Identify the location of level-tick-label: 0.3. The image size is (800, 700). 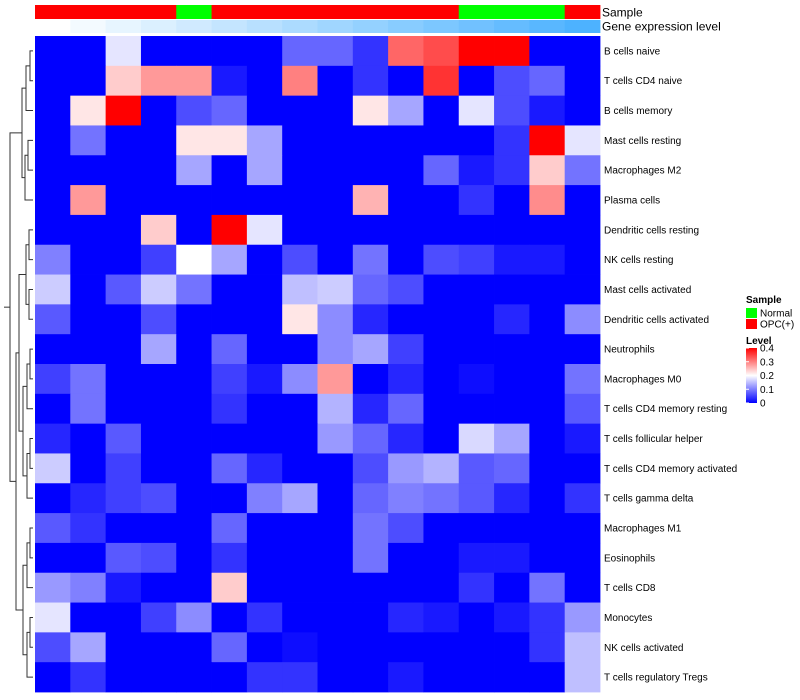
(767, 362).